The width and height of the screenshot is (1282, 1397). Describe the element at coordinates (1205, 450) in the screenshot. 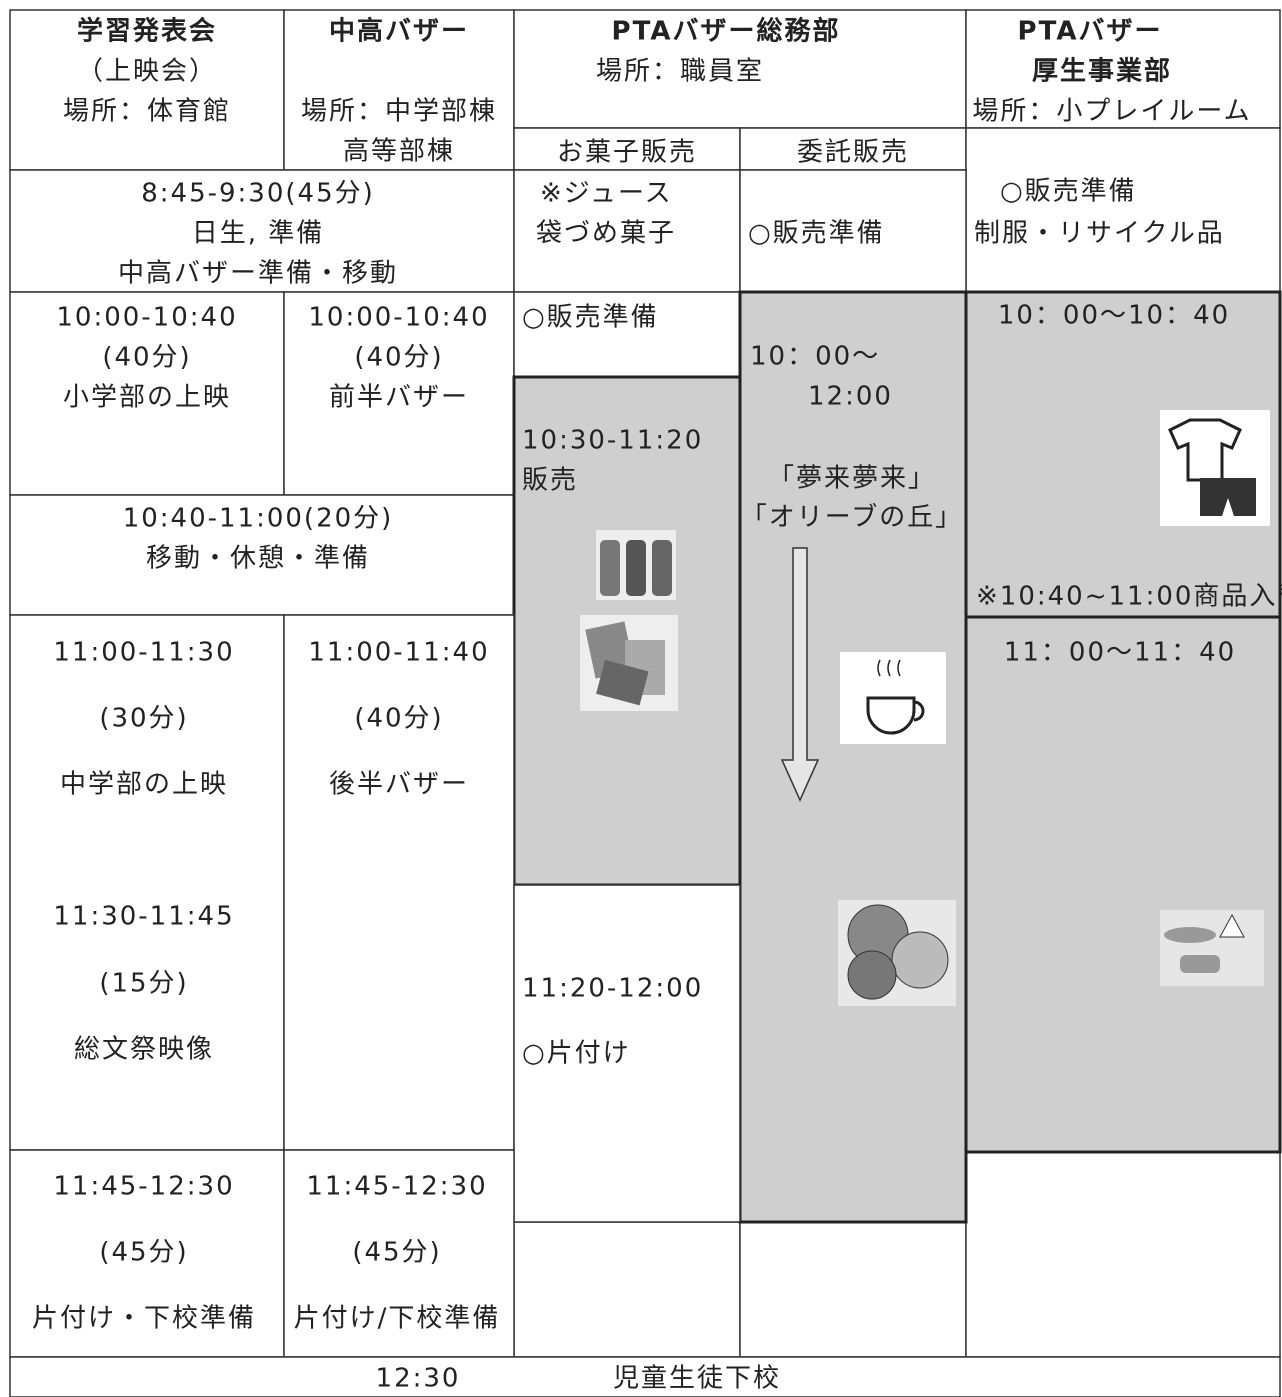

I see `shirt` at that location.